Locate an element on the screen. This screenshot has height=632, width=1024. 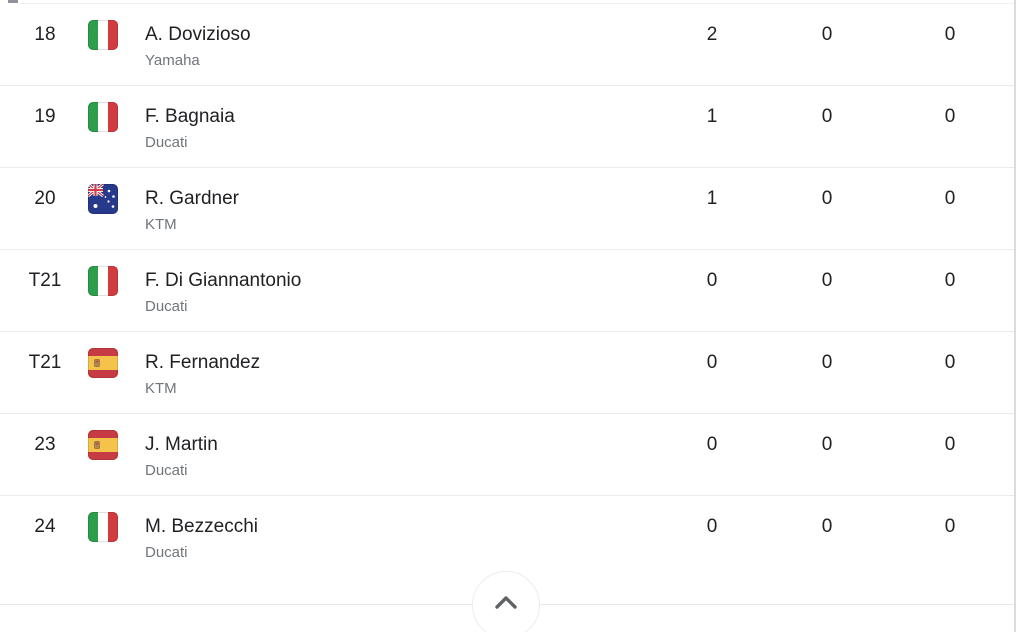
right-edge-rule is located at coordinates (1015, 316).